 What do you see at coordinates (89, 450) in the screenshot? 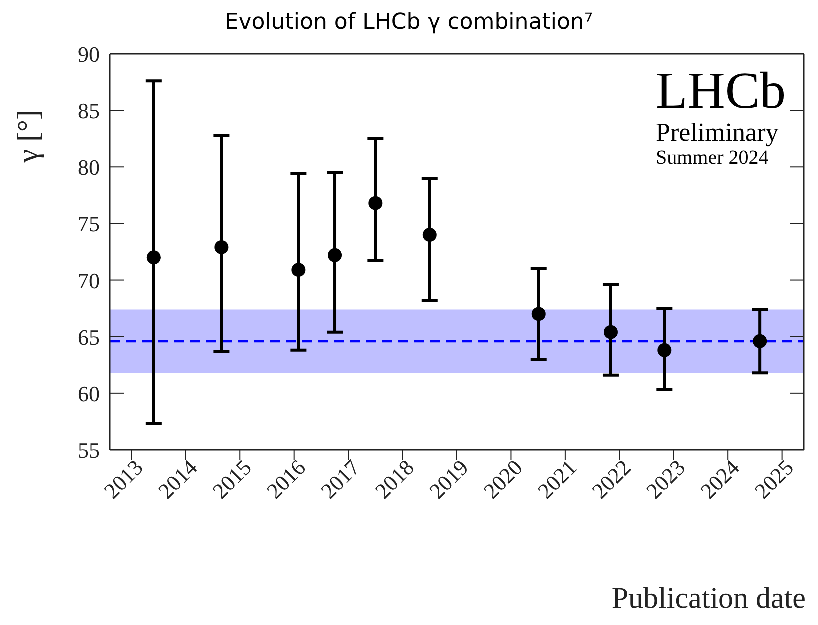
I see `y-tick-label: 55` at bounding box center [89, 450].